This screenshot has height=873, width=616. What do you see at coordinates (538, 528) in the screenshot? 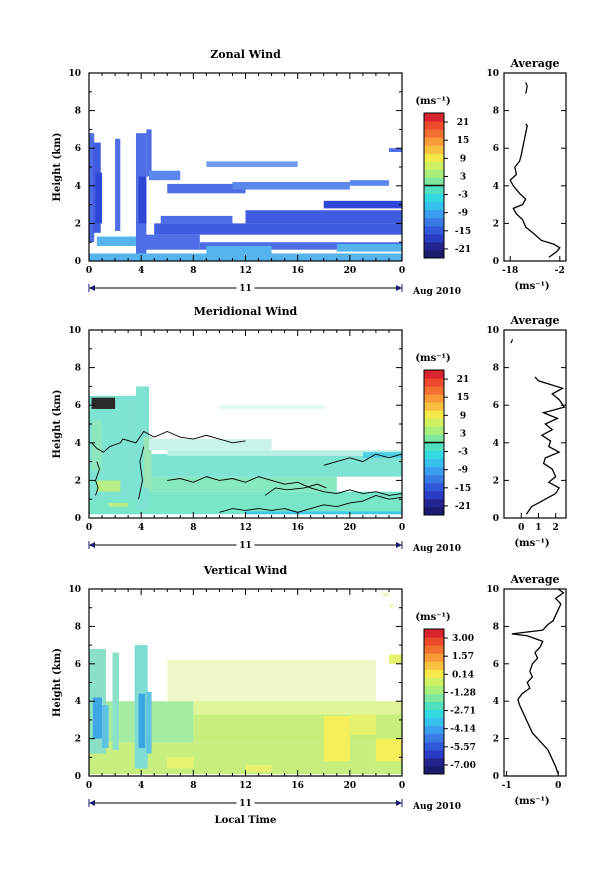
I see `average-x-tick-label: 1` at bounding box center [538, 528].